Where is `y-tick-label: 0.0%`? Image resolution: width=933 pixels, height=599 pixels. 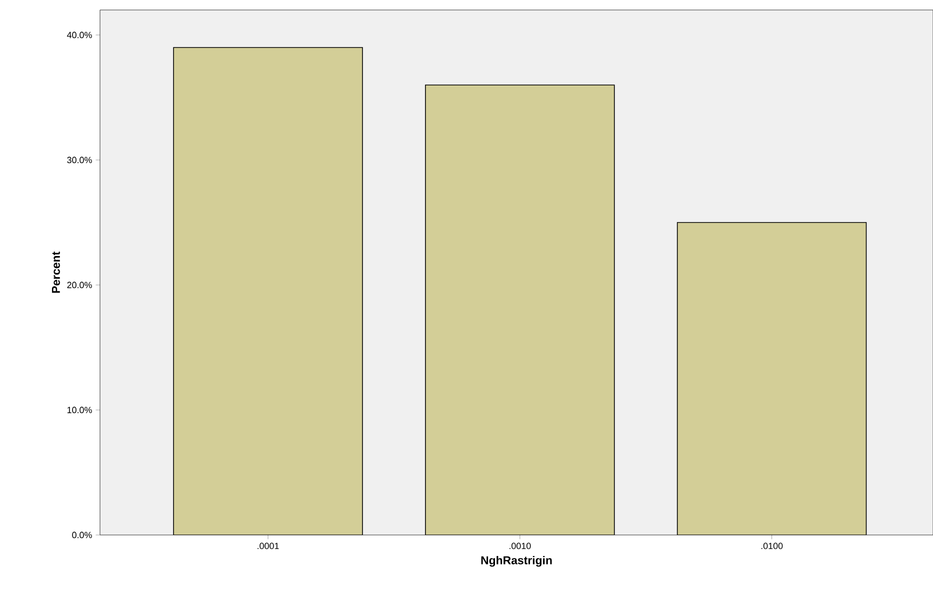
y-tick-label: 0.0% is located at coordinates (82, 535).